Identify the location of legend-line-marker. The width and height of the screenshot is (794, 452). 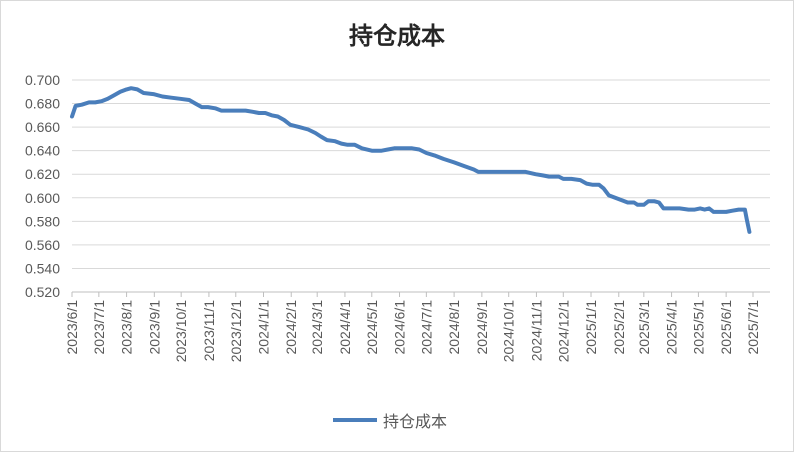
(355, 420).